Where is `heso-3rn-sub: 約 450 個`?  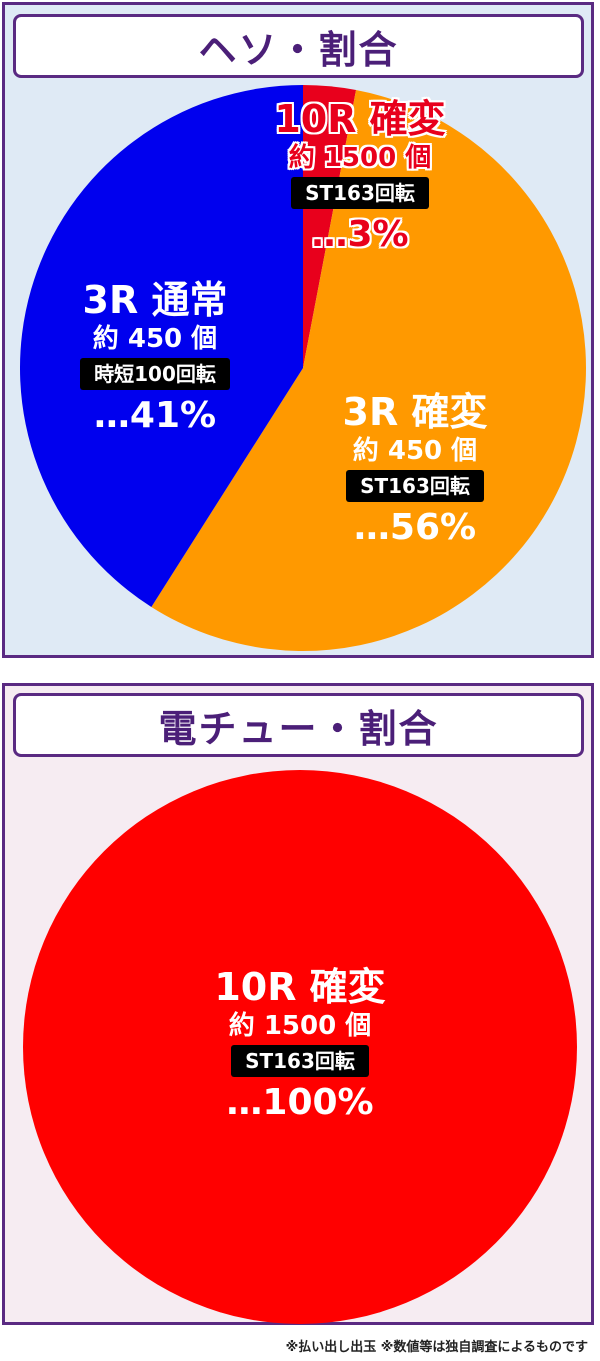 heso-3rn-sub: 約 450 個 is located at coordinates (155, 339).